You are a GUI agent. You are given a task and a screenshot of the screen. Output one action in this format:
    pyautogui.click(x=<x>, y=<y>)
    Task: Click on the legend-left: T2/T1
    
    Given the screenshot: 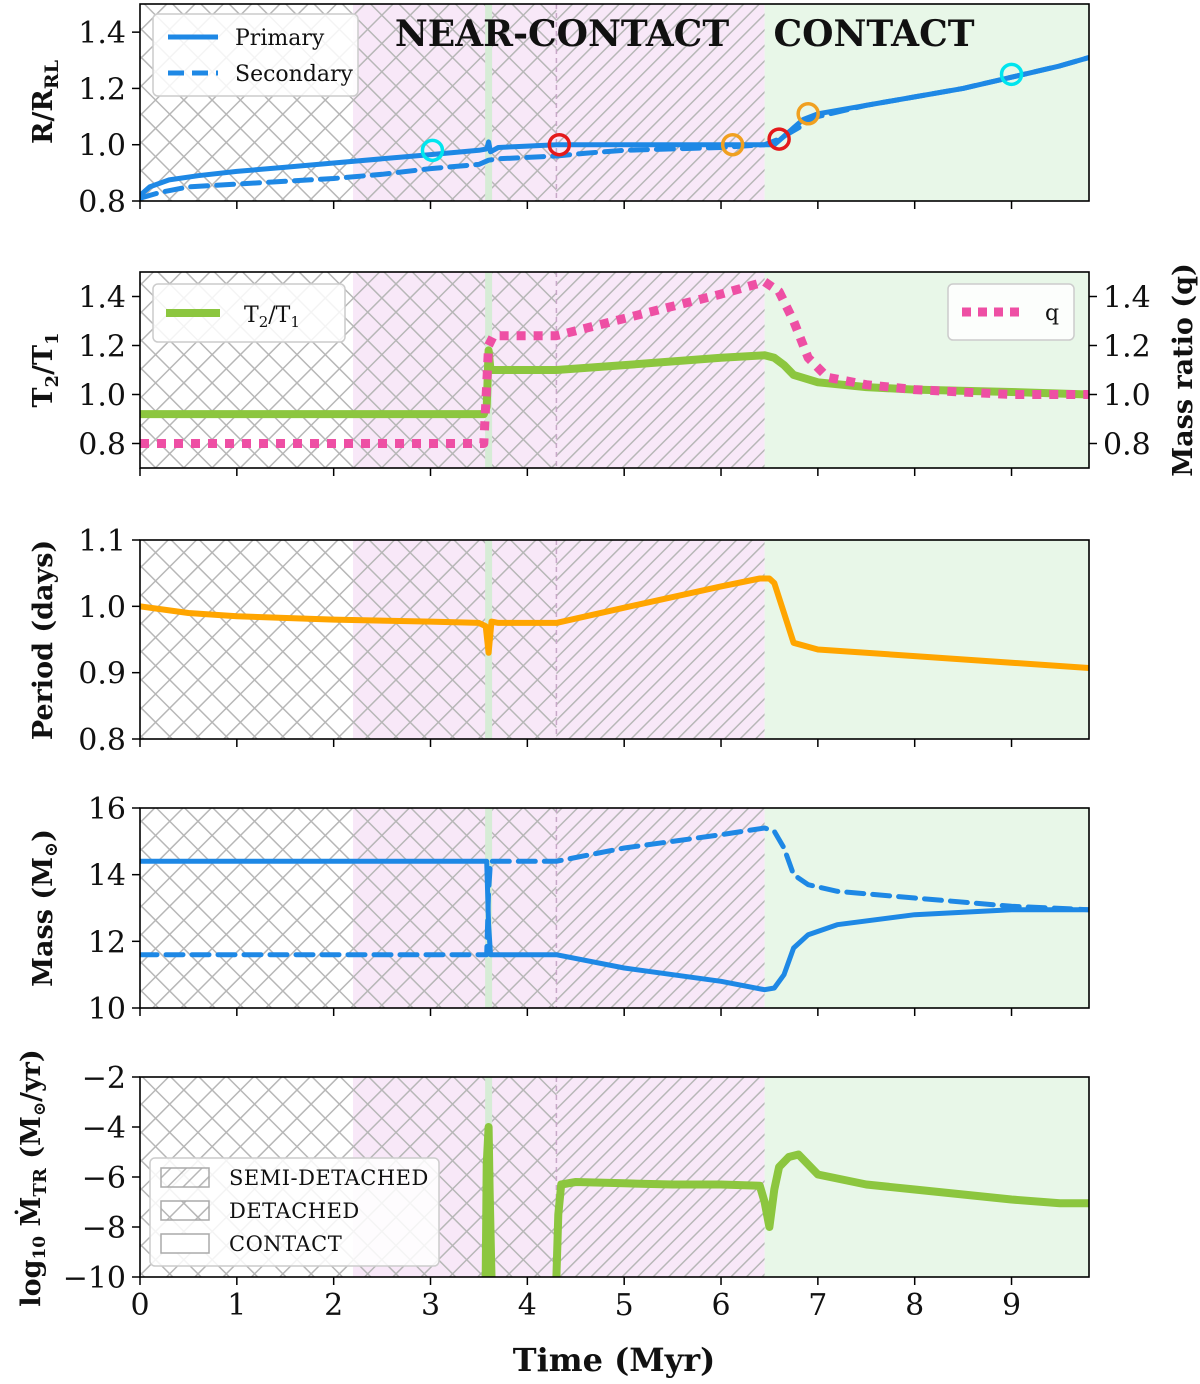 What is the action you would take?
    pyautogui.click(x=249, y=313)
    